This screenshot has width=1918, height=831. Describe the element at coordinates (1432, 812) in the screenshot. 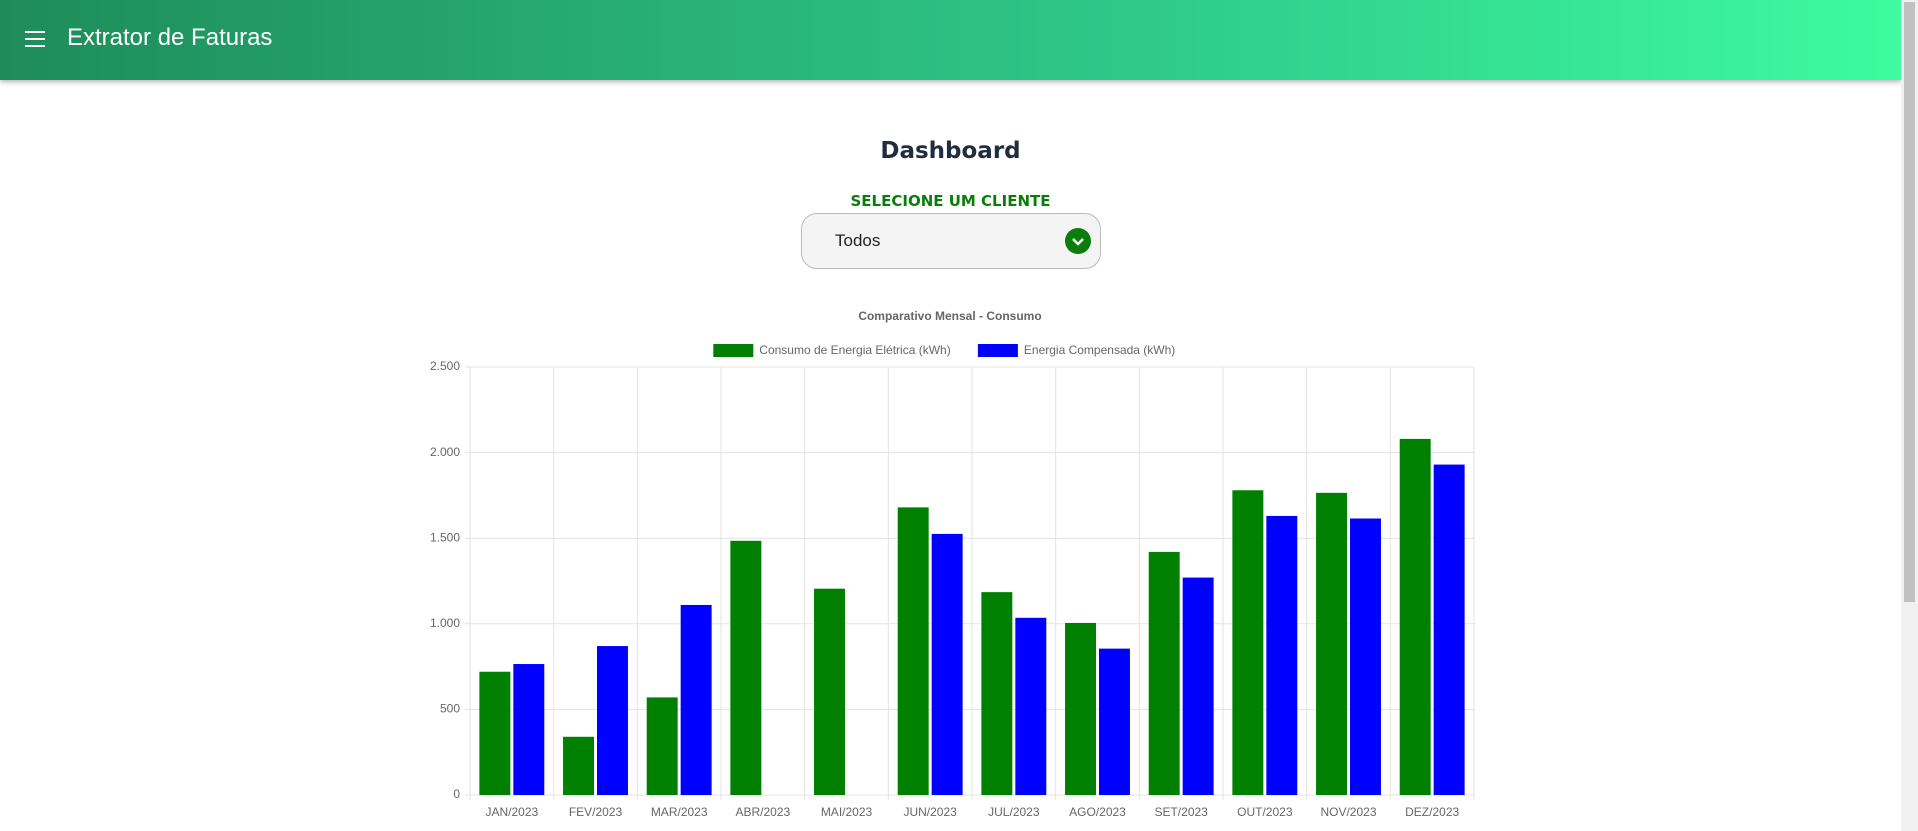

I see `x-tick-label: DEZ/2023` at that location.